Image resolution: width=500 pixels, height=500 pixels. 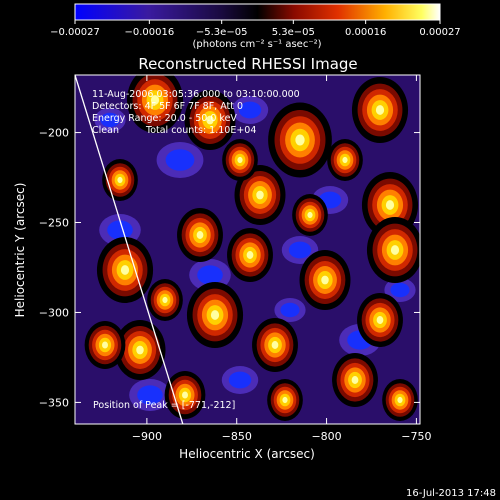 What do you see at coordinates (293, 32) in the screenshot?
I see `colorbar-tick-label: 5.3e−05` at bounding box center [293, 32].